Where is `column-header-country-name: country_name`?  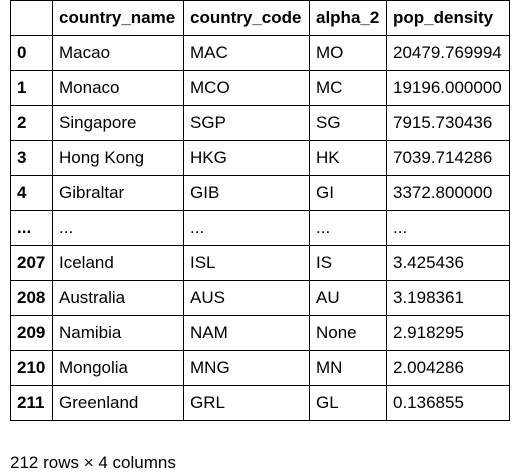
column-header-country-name: country_name is located at coordinates (118, 18).